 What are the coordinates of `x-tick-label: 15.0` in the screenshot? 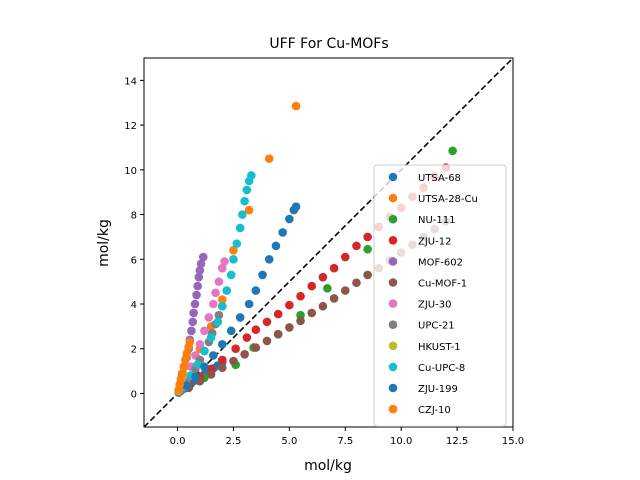 It's located at (513, 441).